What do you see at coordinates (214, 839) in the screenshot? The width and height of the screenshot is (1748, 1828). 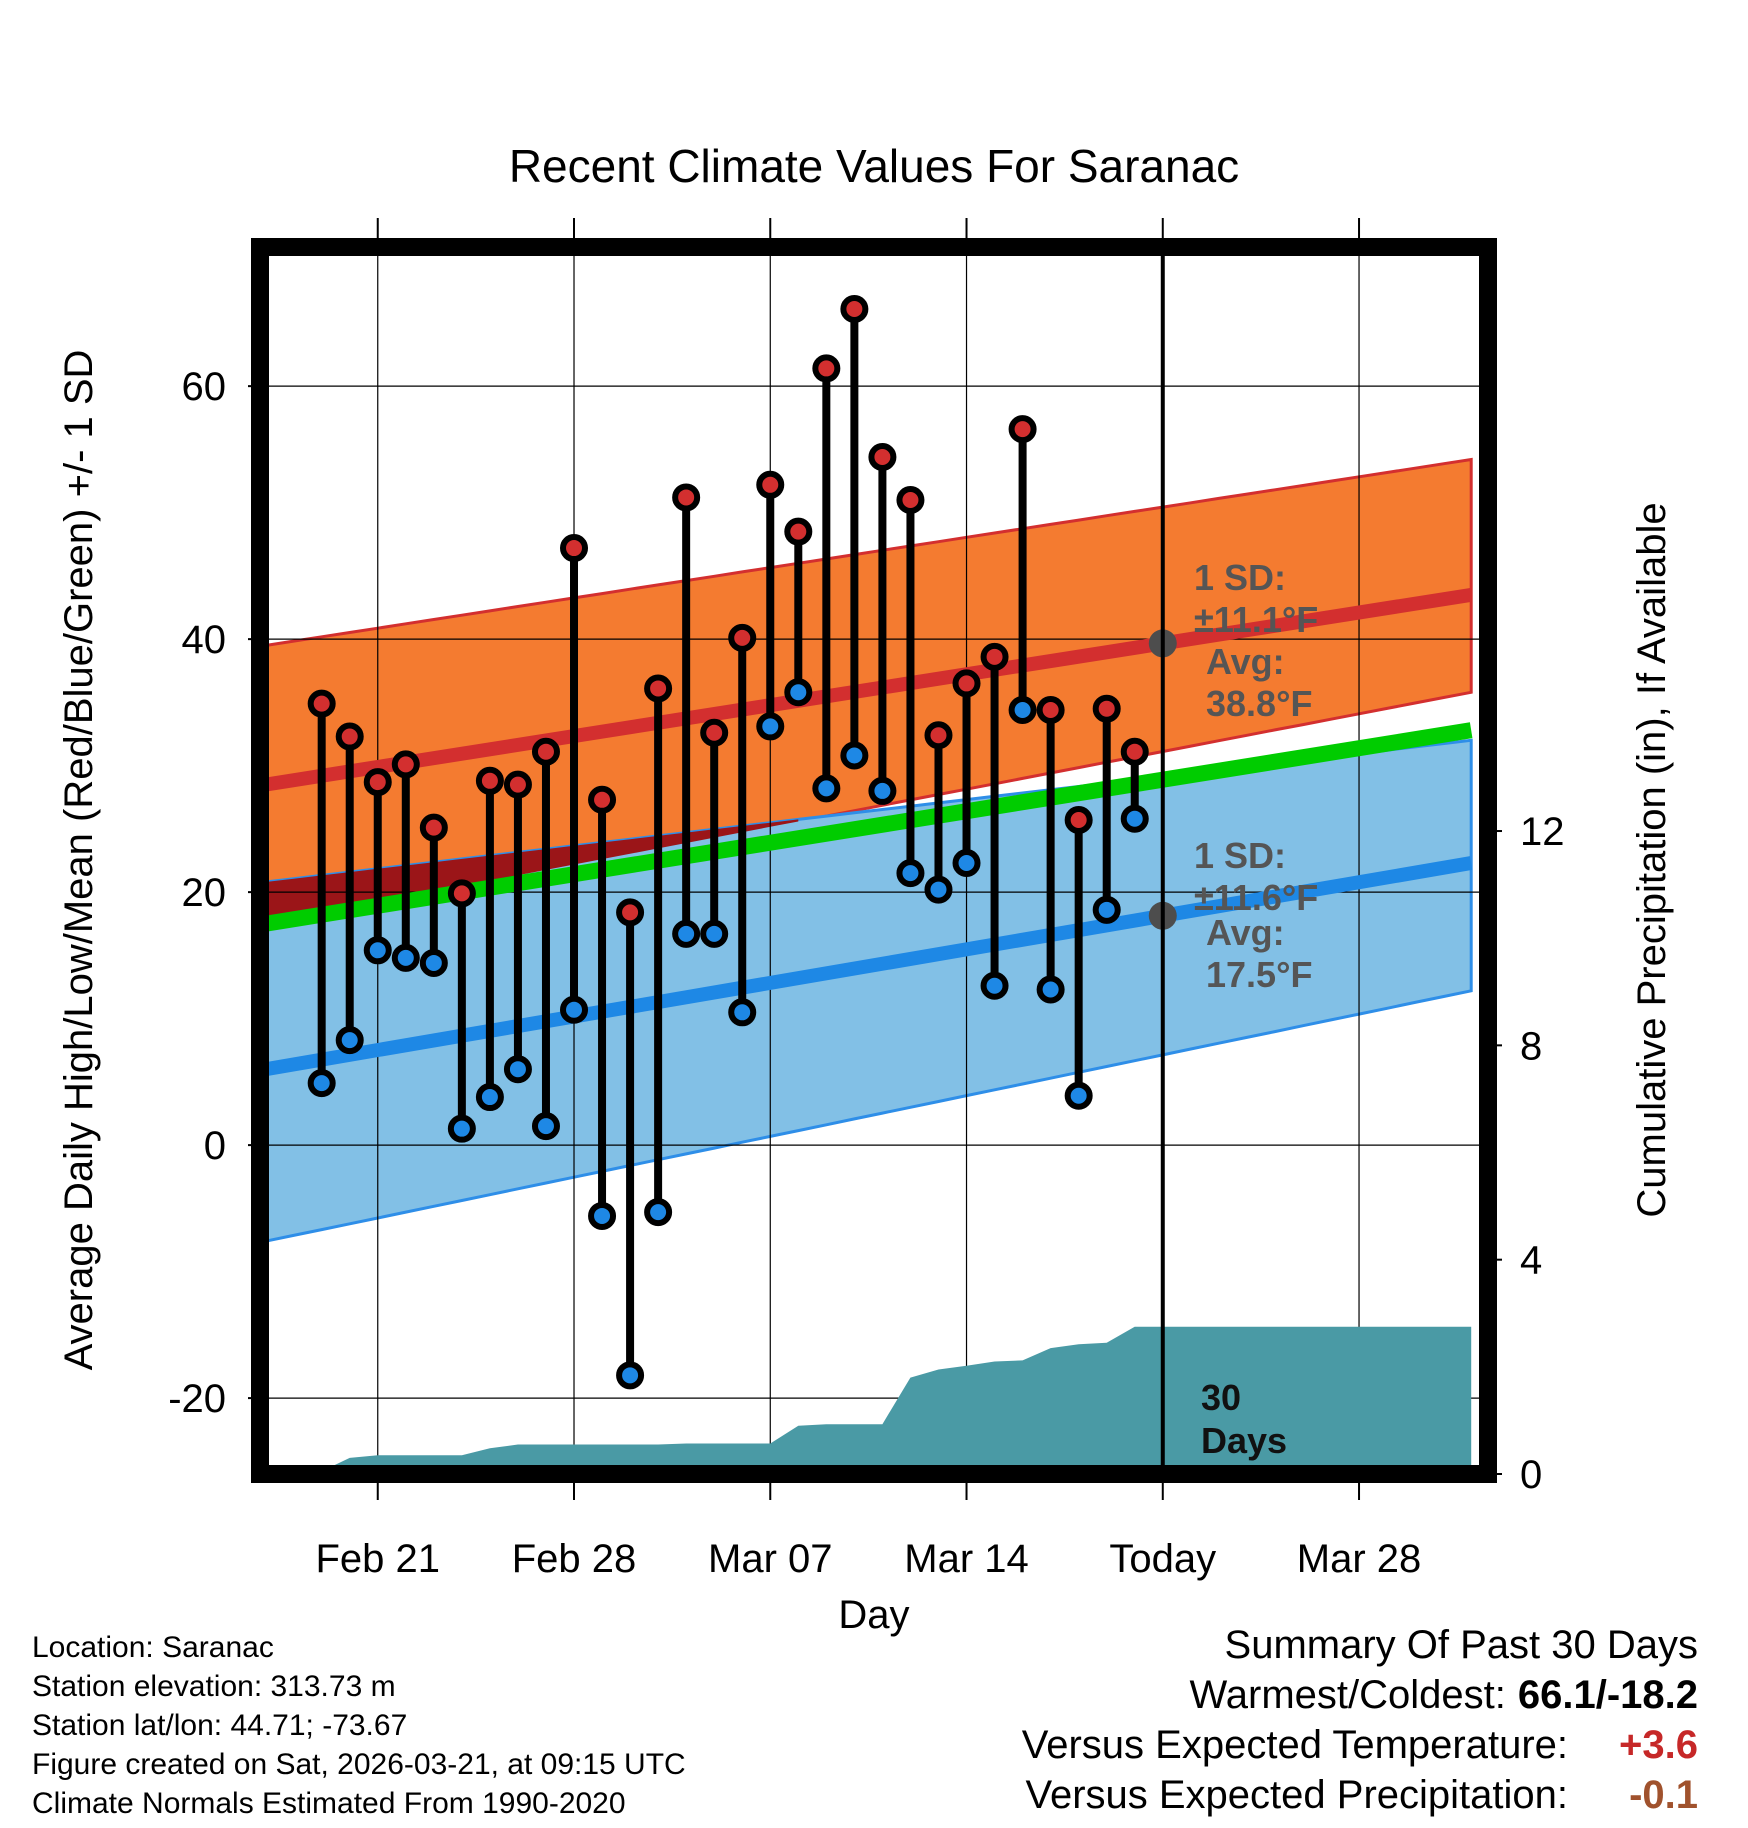 I see `y-axis-ticks: -20 0 20 40 60` at bounding box center [214, 839].